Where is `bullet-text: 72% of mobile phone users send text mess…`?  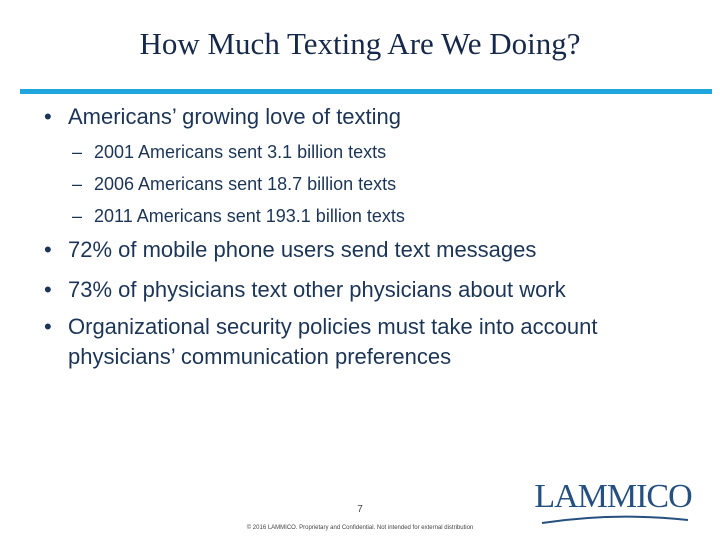 bullet-text: 72% of mobile phone users send text mess… is located at coordinates (302, 249).